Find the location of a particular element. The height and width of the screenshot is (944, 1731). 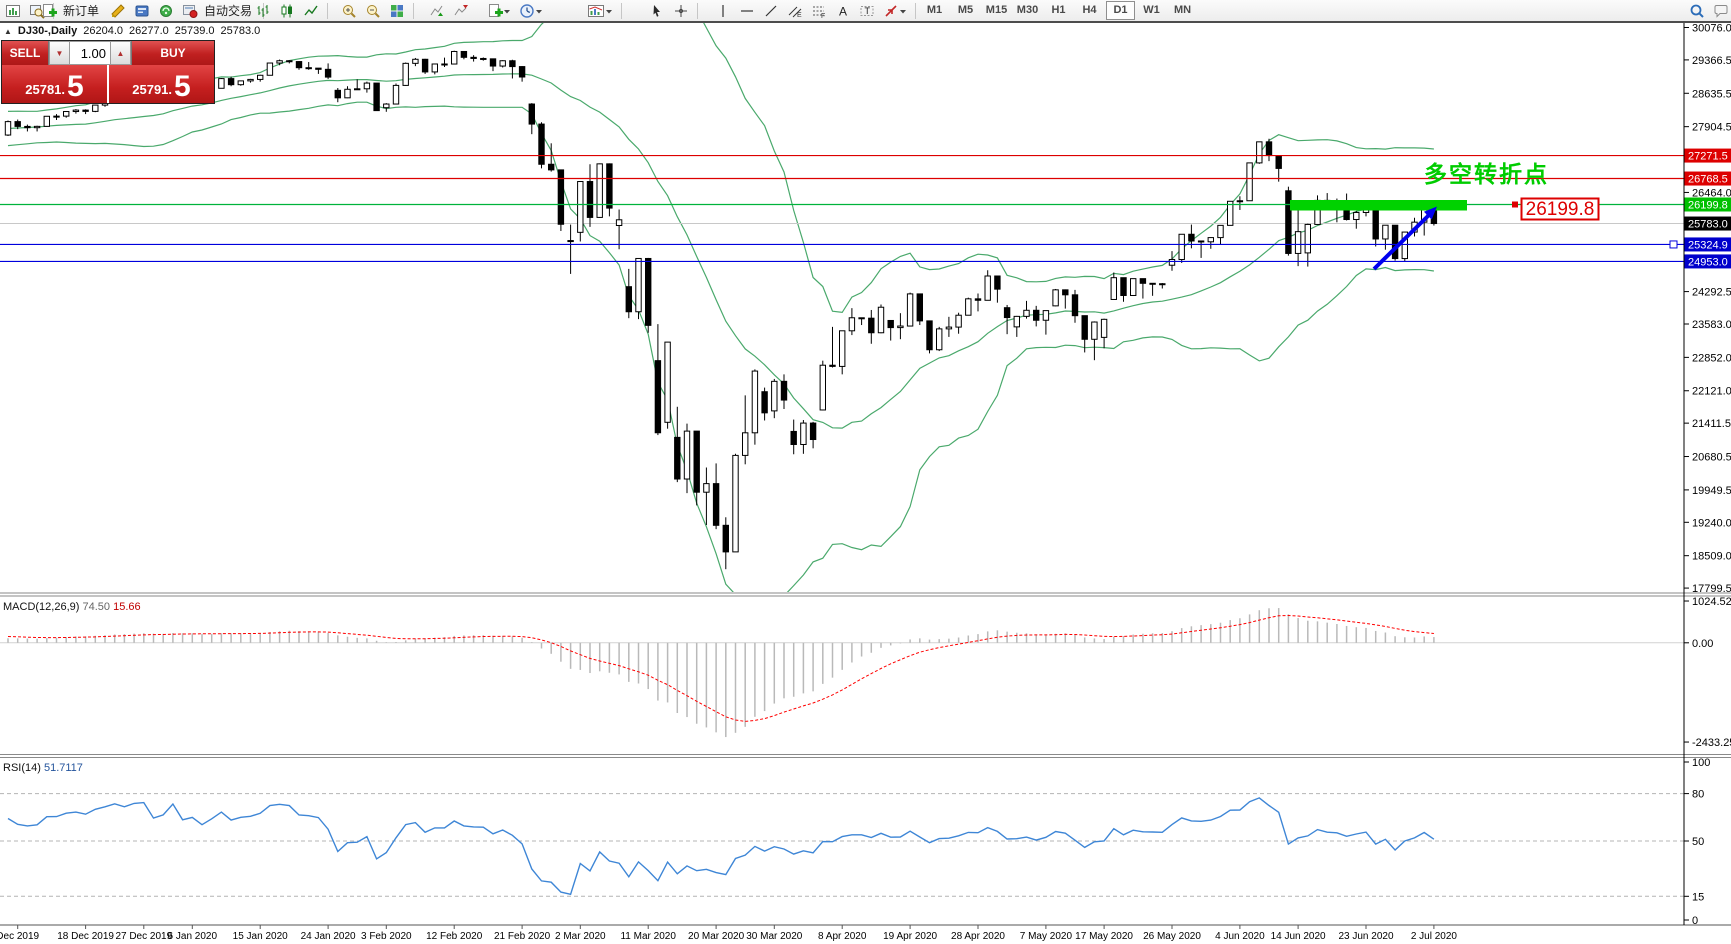

toolbar-group-right is located at coordinates (1708, 10).